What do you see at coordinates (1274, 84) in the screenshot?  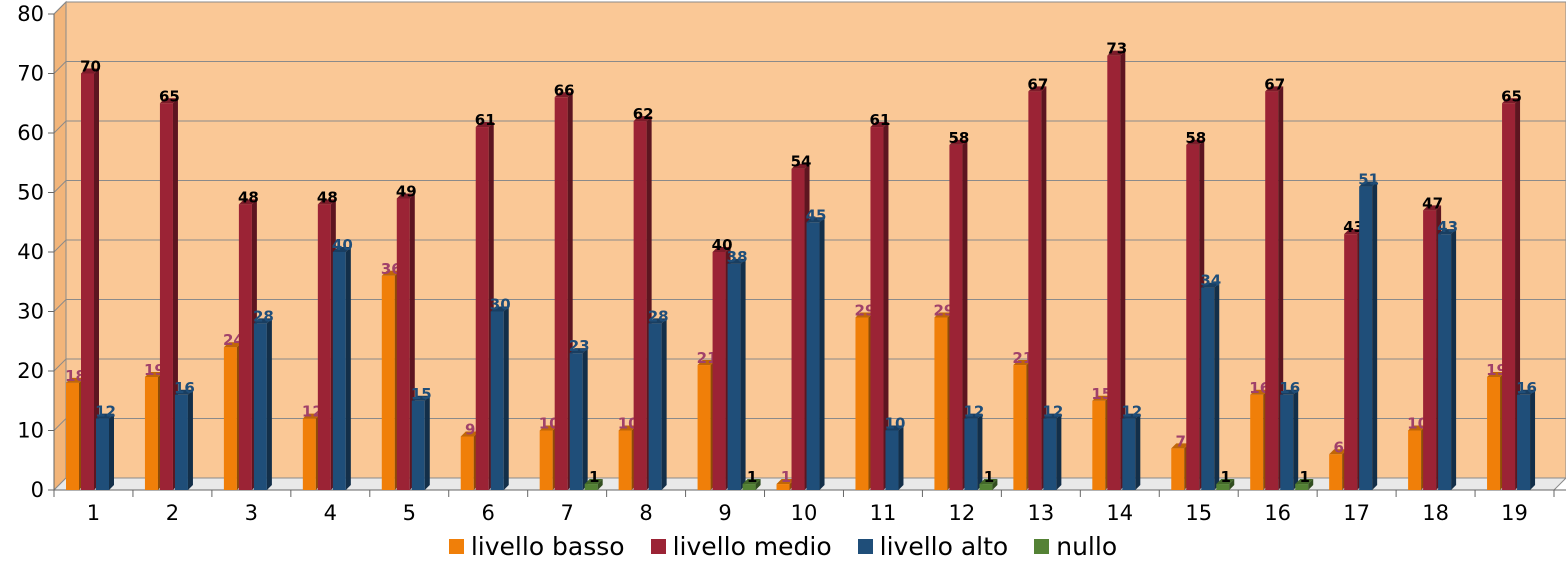 I see `data-label: 67` at bounding box center [1274, 84].